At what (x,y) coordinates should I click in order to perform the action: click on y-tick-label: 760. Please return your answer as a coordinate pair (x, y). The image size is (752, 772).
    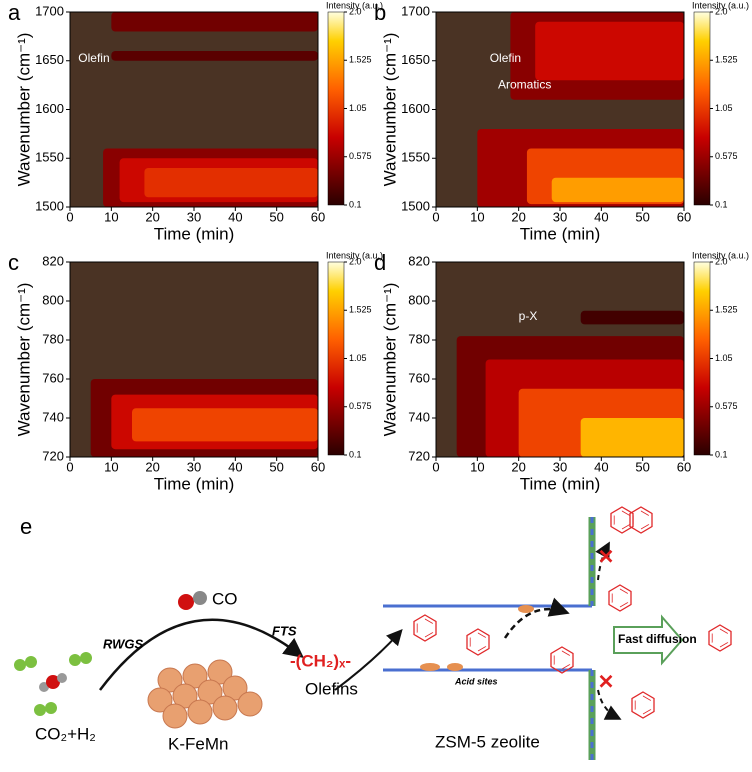
    Looking at the image, I should click on (419, 377).